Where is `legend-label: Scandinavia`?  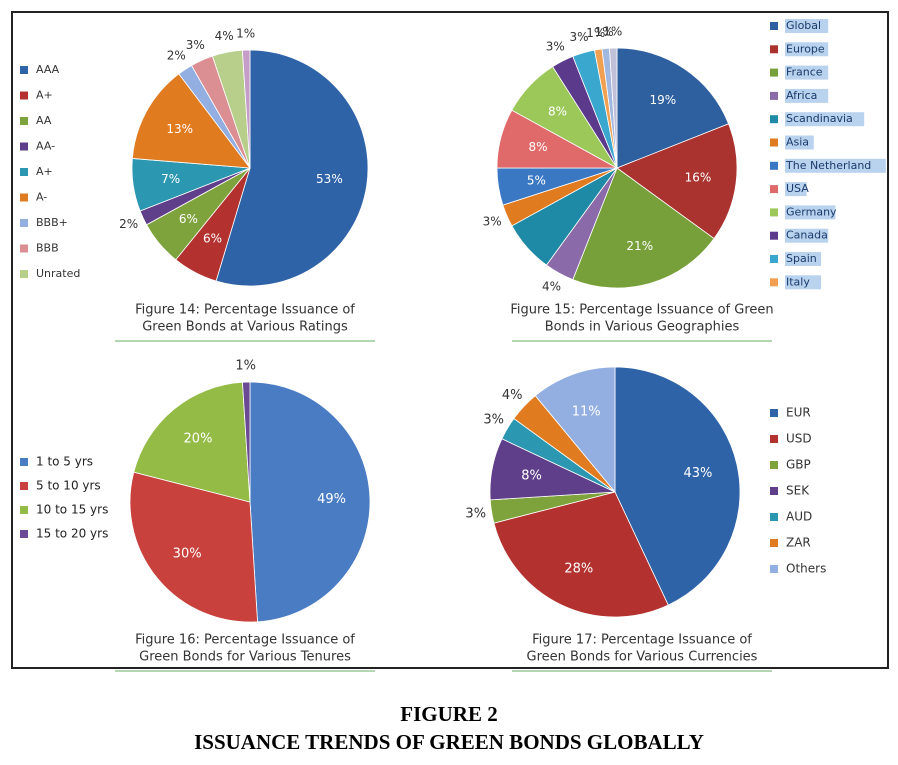 legend-label: Scandinavia is located at coordinates (819, 118).